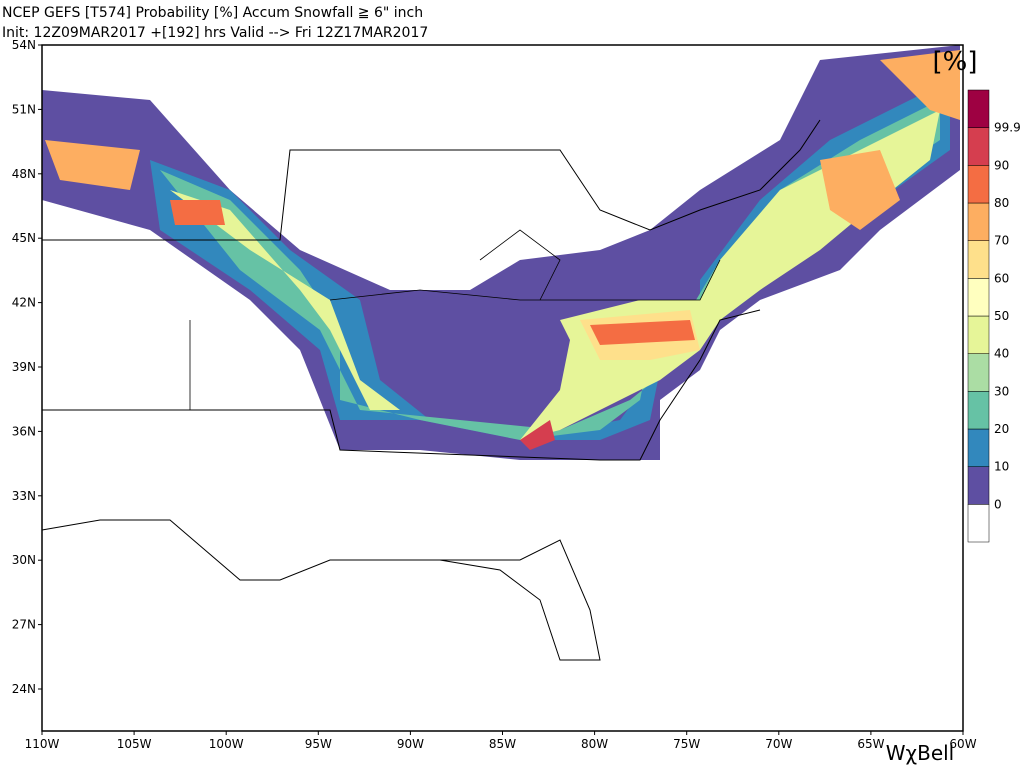  Describe the element at coordinates (962, 744) in the screenshot. I see `lon-label: 60W` at that location.